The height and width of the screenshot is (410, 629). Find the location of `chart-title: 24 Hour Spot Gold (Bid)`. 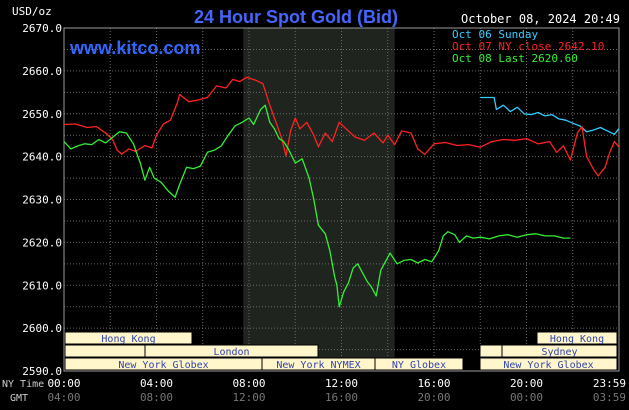

chart-title: 24 Hour Spot Gold (Bid) is located at coordinates (296, 17).